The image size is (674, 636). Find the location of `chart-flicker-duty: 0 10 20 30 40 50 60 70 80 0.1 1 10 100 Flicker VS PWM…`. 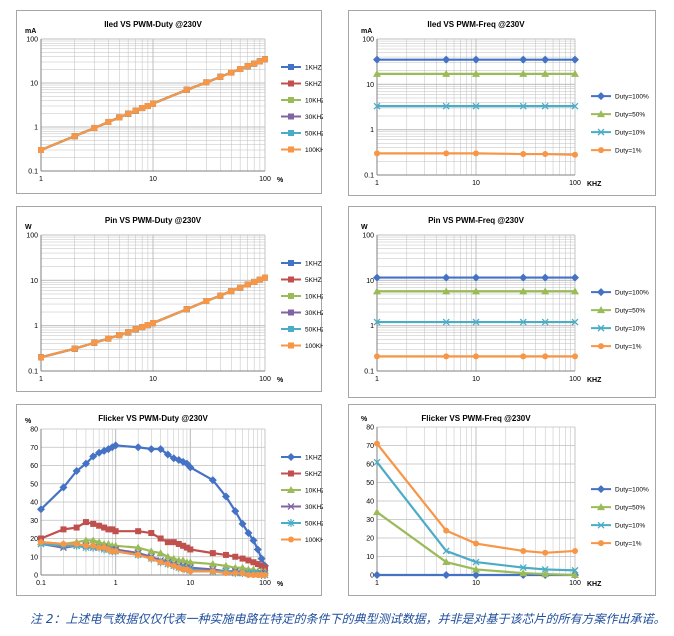

chart-flicker-duty: 0 10 20 30 40 50 60 70 80 0.1 1 10 100 Flicker VS PWM… is located at coordinates (174, 501).